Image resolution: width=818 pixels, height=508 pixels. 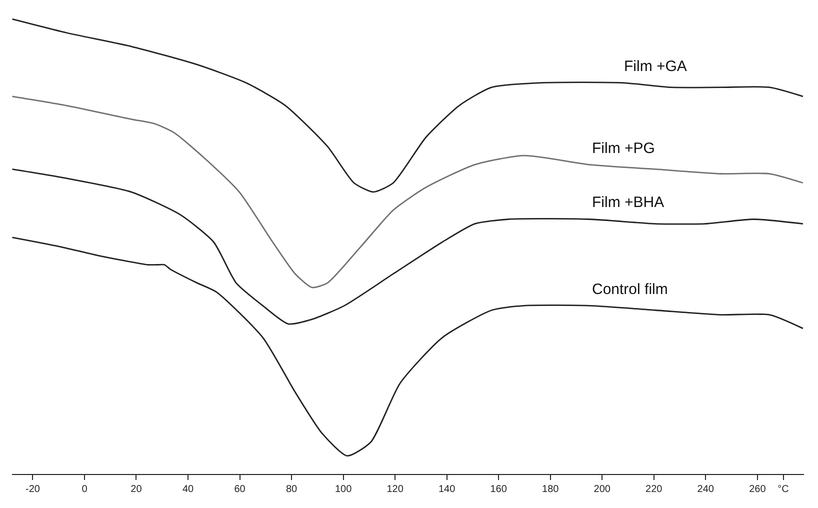 I want to click on x-tick-label: 20, so click(x=136, y=489).